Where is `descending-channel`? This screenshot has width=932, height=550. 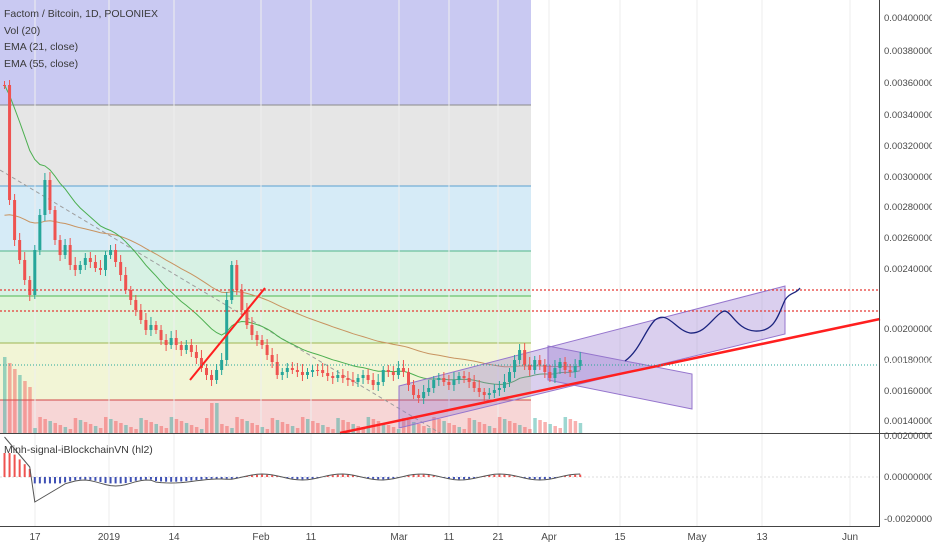 descending-channel is located at coordinates (620, 377).